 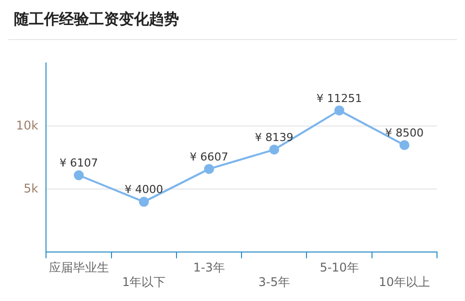 What do you see at coordinates (274, 281) in the screenshot?
I see `x-tick-label: 3-5年` at bounding box center [274, 281].